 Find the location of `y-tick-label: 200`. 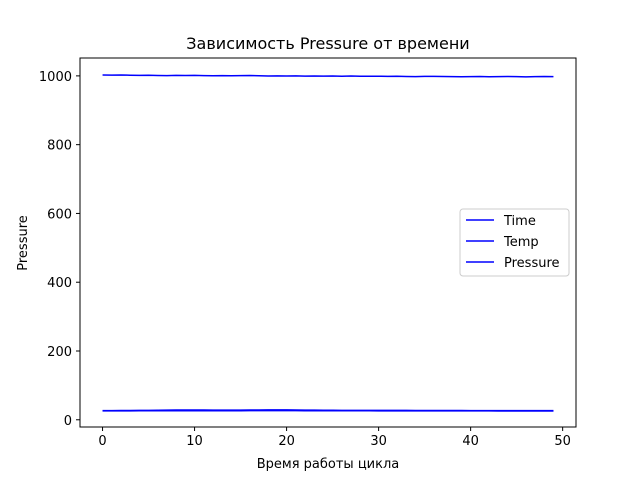

y-tick-label: 200 is located at coordinates (59, 352).